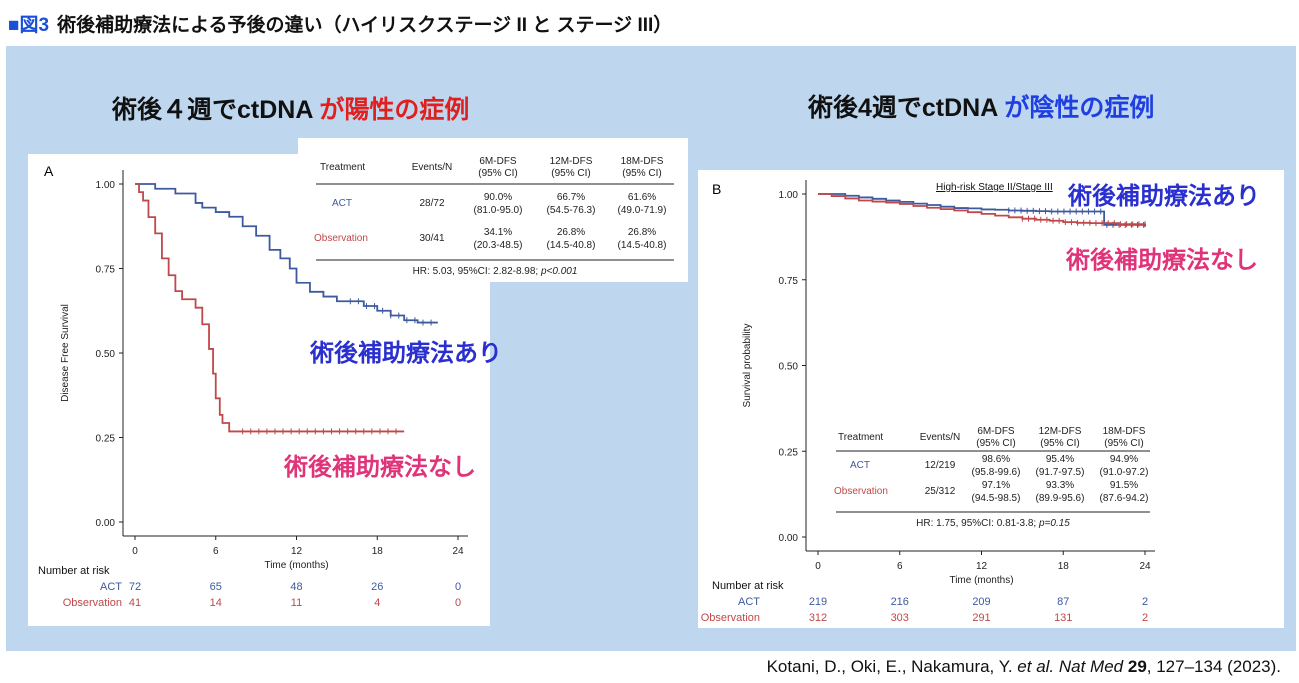 Image resolution: width=1299 pixels, height=683 pixels. I want to click on figure-number: 図3, so click(34, 25).